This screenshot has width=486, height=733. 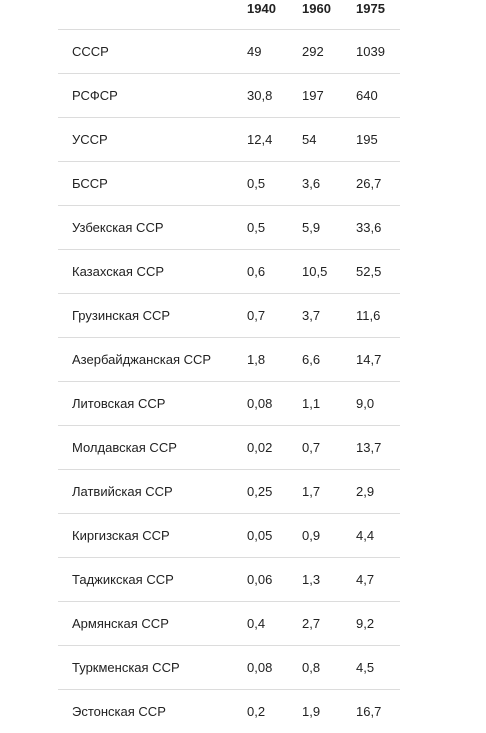 I want to click on value-1960-cell: 6,6, so click(x=311, y=359).